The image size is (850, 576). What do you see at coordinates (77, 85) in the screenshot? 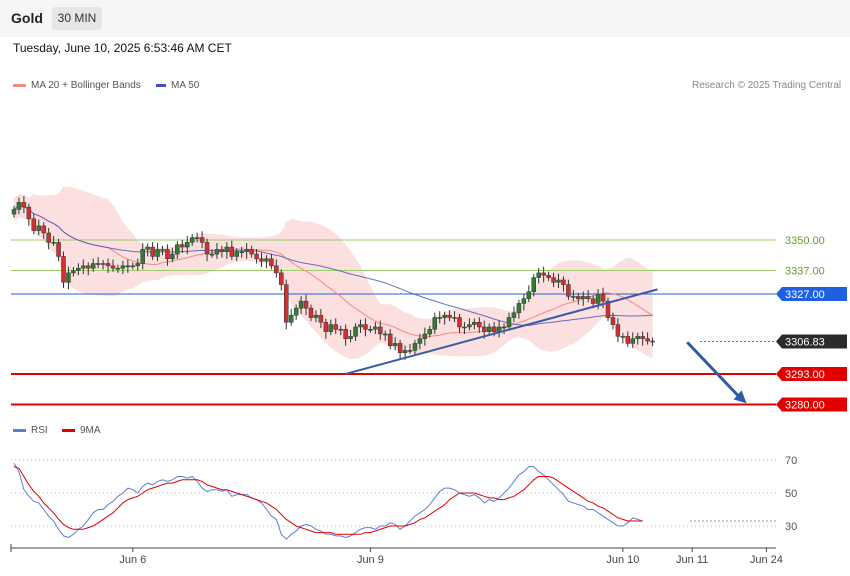
I see `legend-ma20: MA 20 + Bollinger Bands` at bounding box center [77, 85].